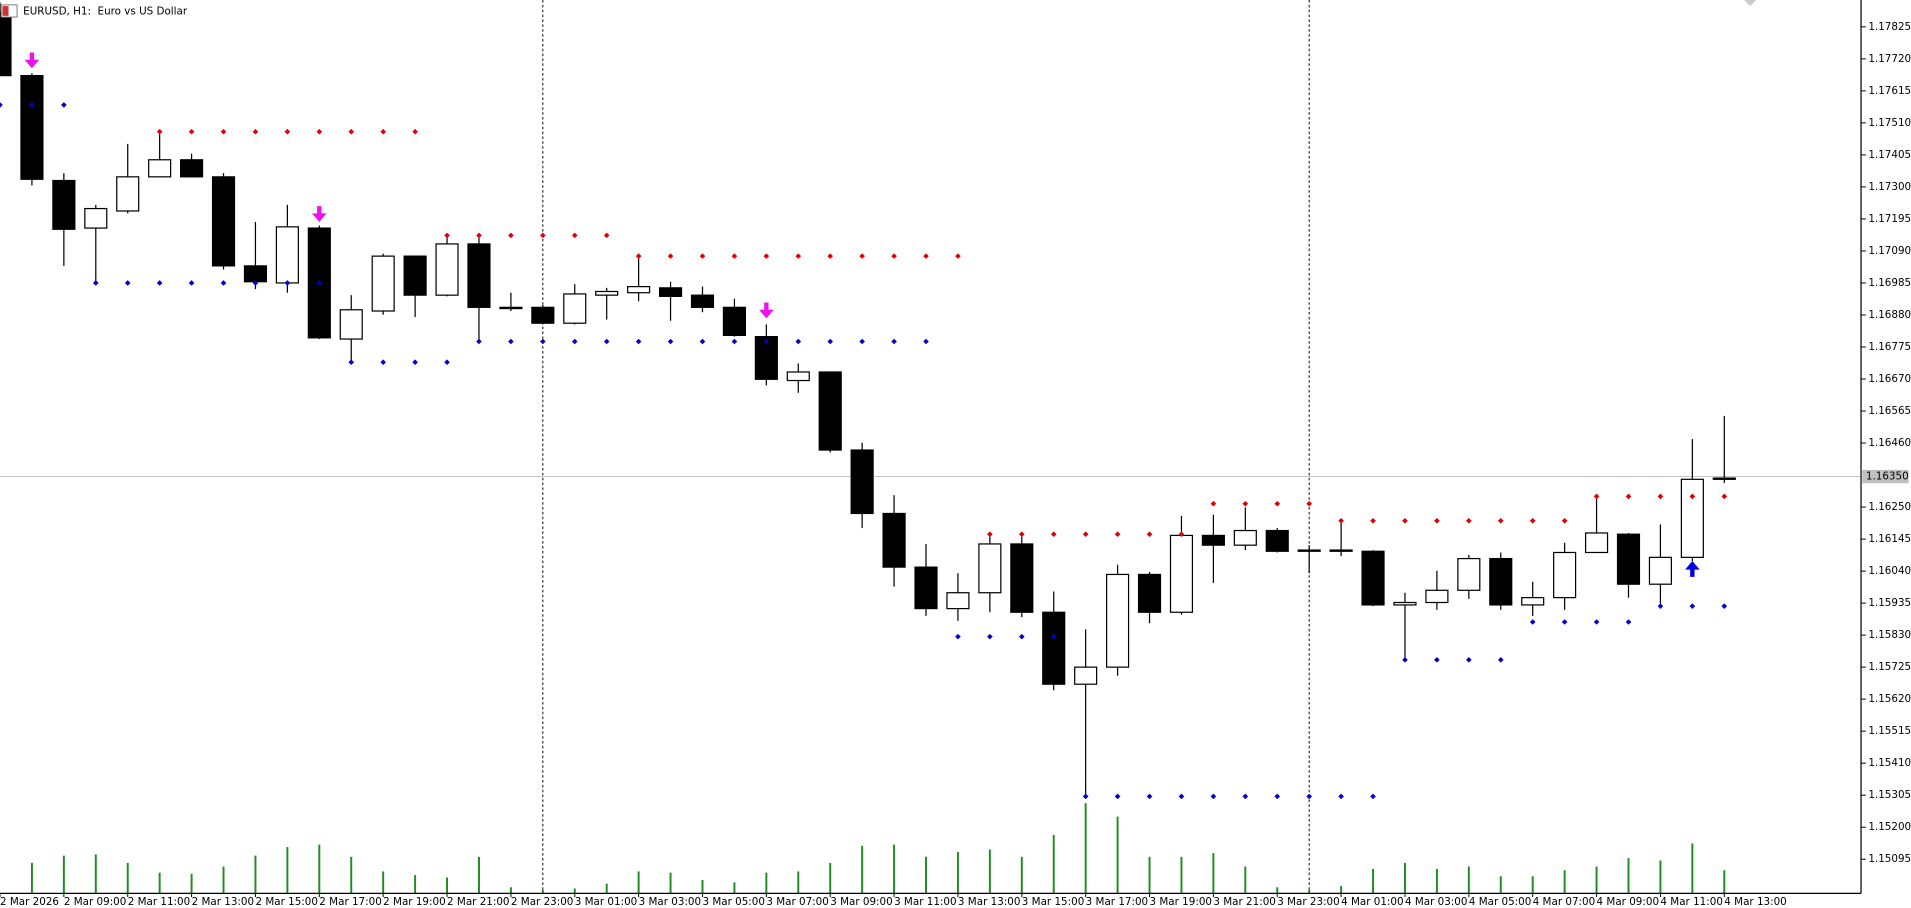 This screenshot has width=1911, height=908. I want to click on y-tick-label: 1.15410, so click(1889, 763).